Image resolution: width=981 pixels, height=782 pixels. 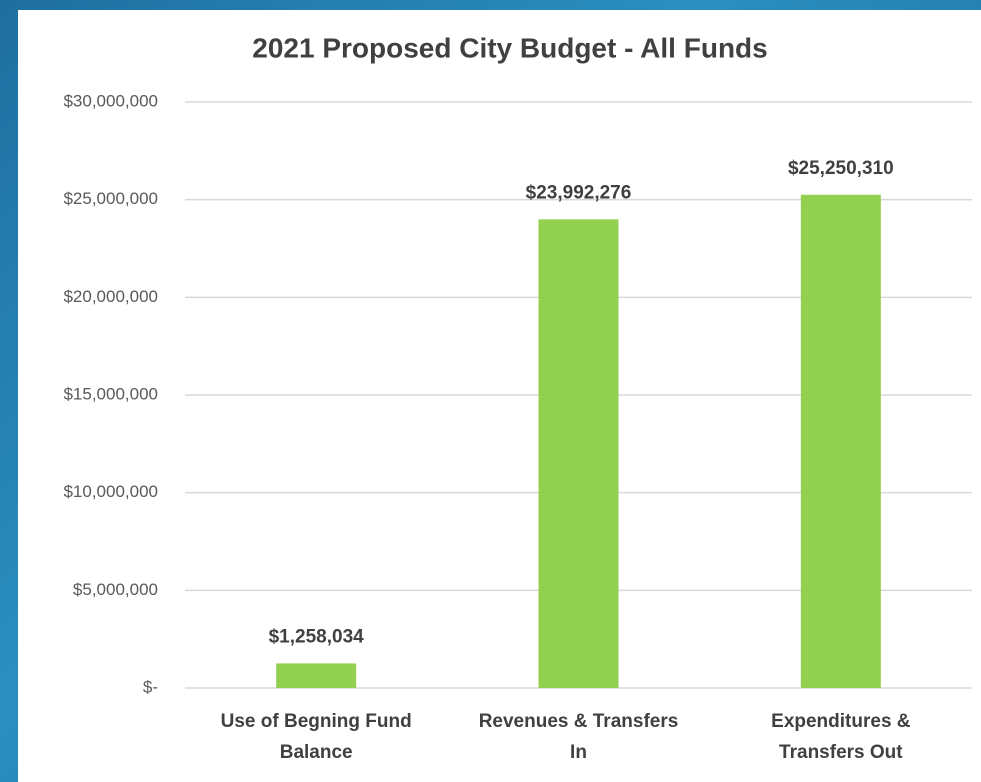 I want to click on x-tick-label: Expenditures &, so click(x=841, y=721).